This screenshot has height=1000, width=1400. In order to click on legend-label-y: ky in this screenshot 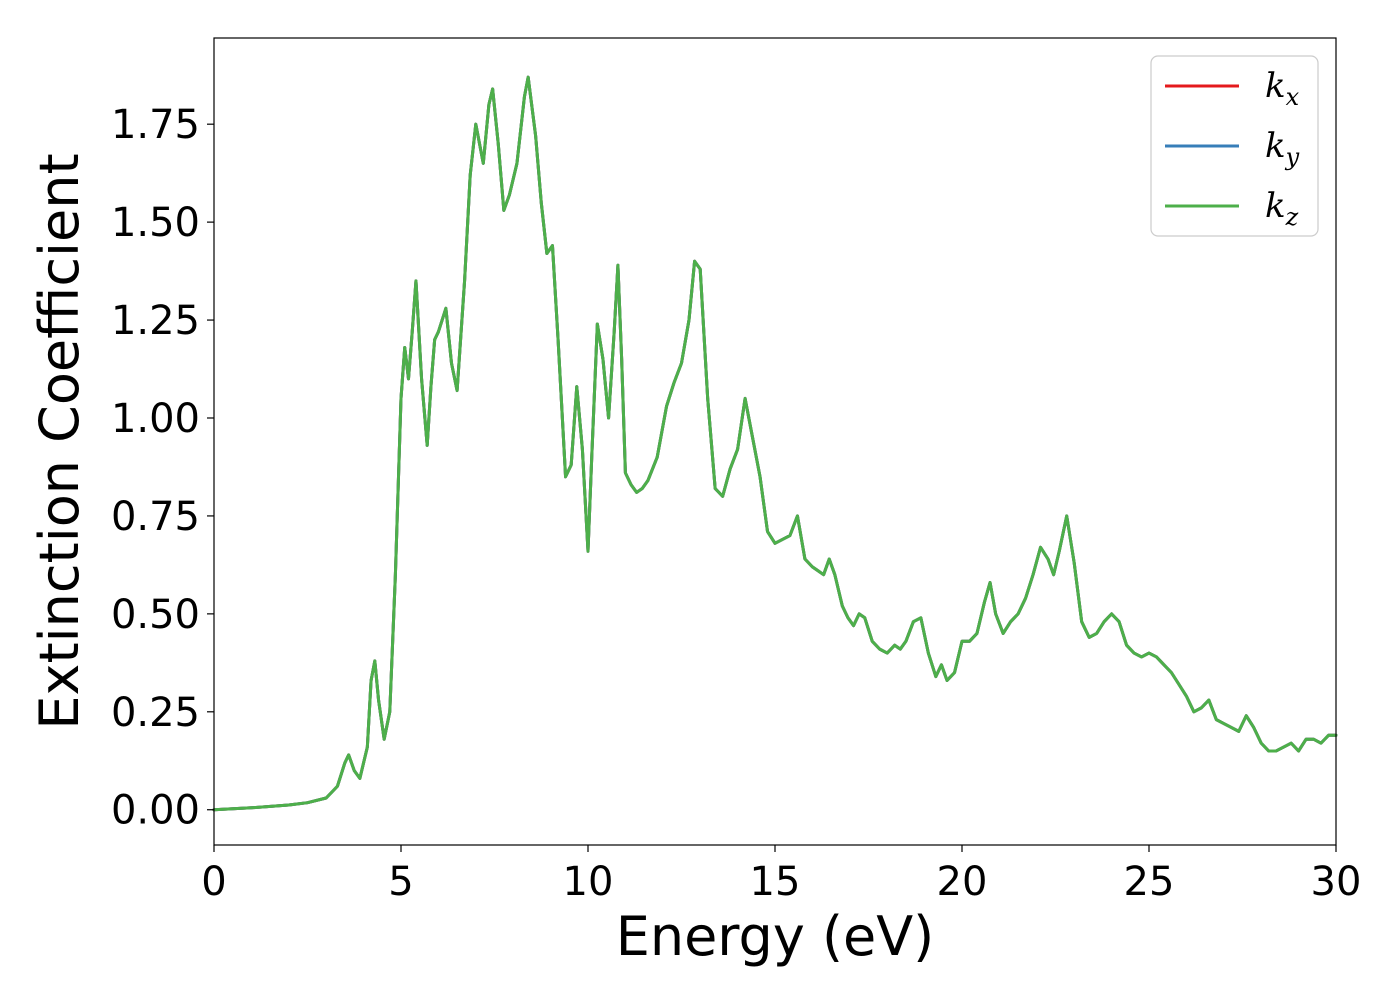, I will do `click(1282, 148)`.